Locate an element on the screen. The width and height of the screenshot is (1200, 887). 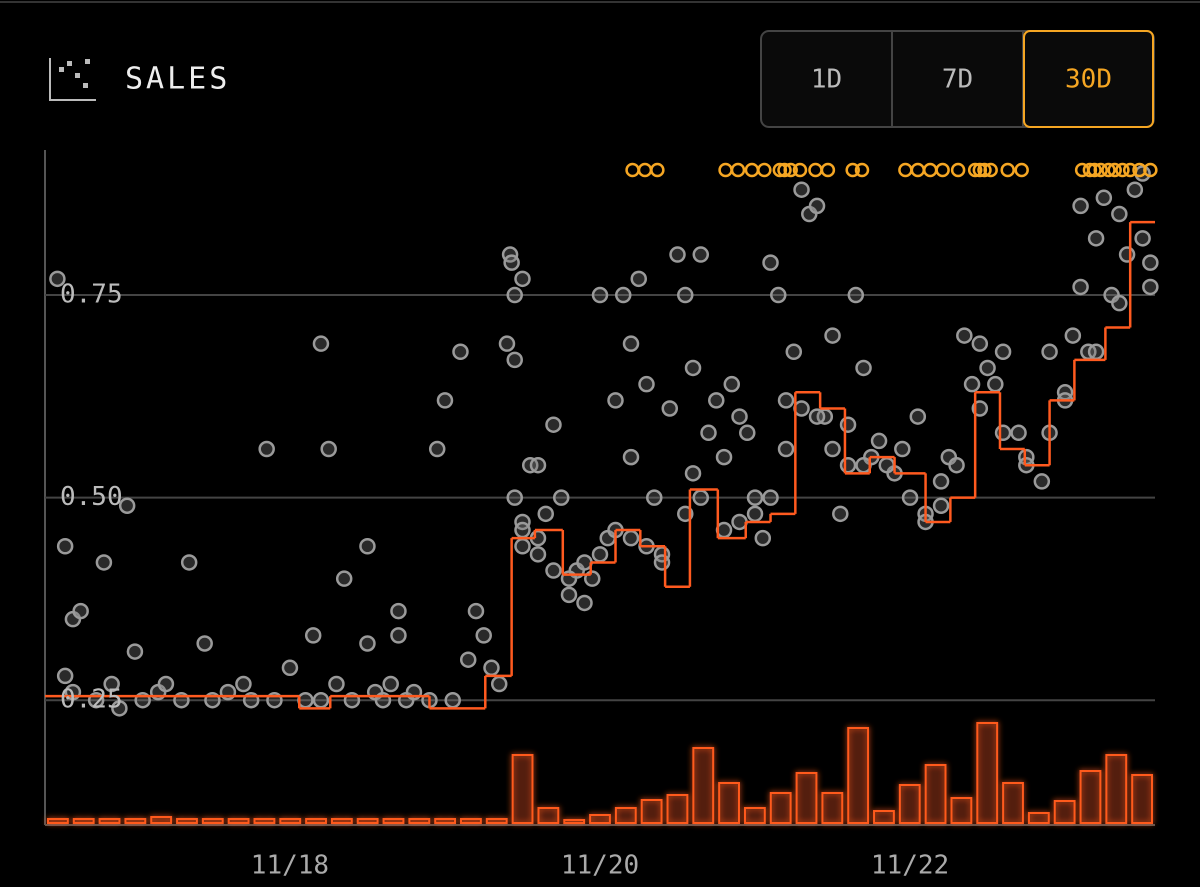
y-tick-label: 0.25 is located at coordinates (91, 700).